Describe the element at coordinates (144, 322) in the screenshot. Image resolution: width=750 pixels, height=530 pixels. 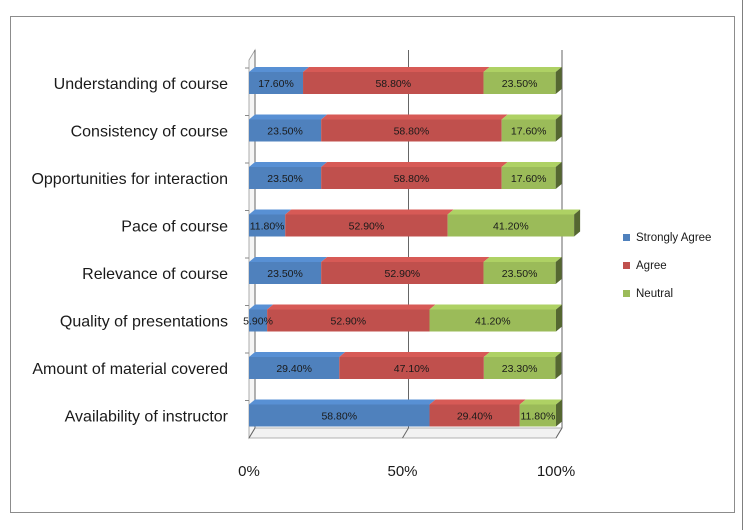
I see `category-label: Quality of presentations` at that location.